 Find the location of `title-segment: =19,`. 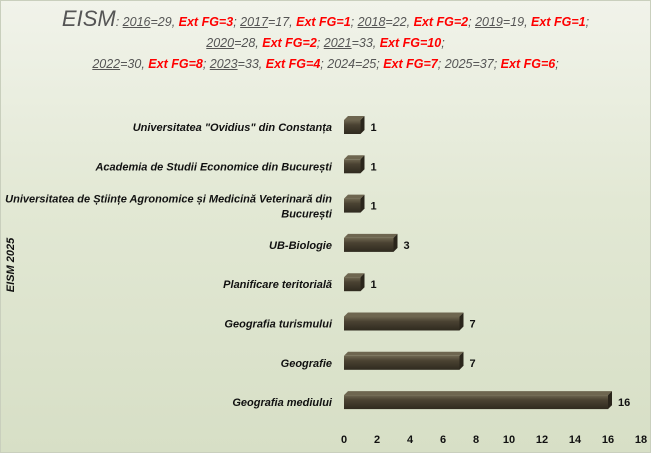

title-segment: =19, is located at coordinates (517, 22).